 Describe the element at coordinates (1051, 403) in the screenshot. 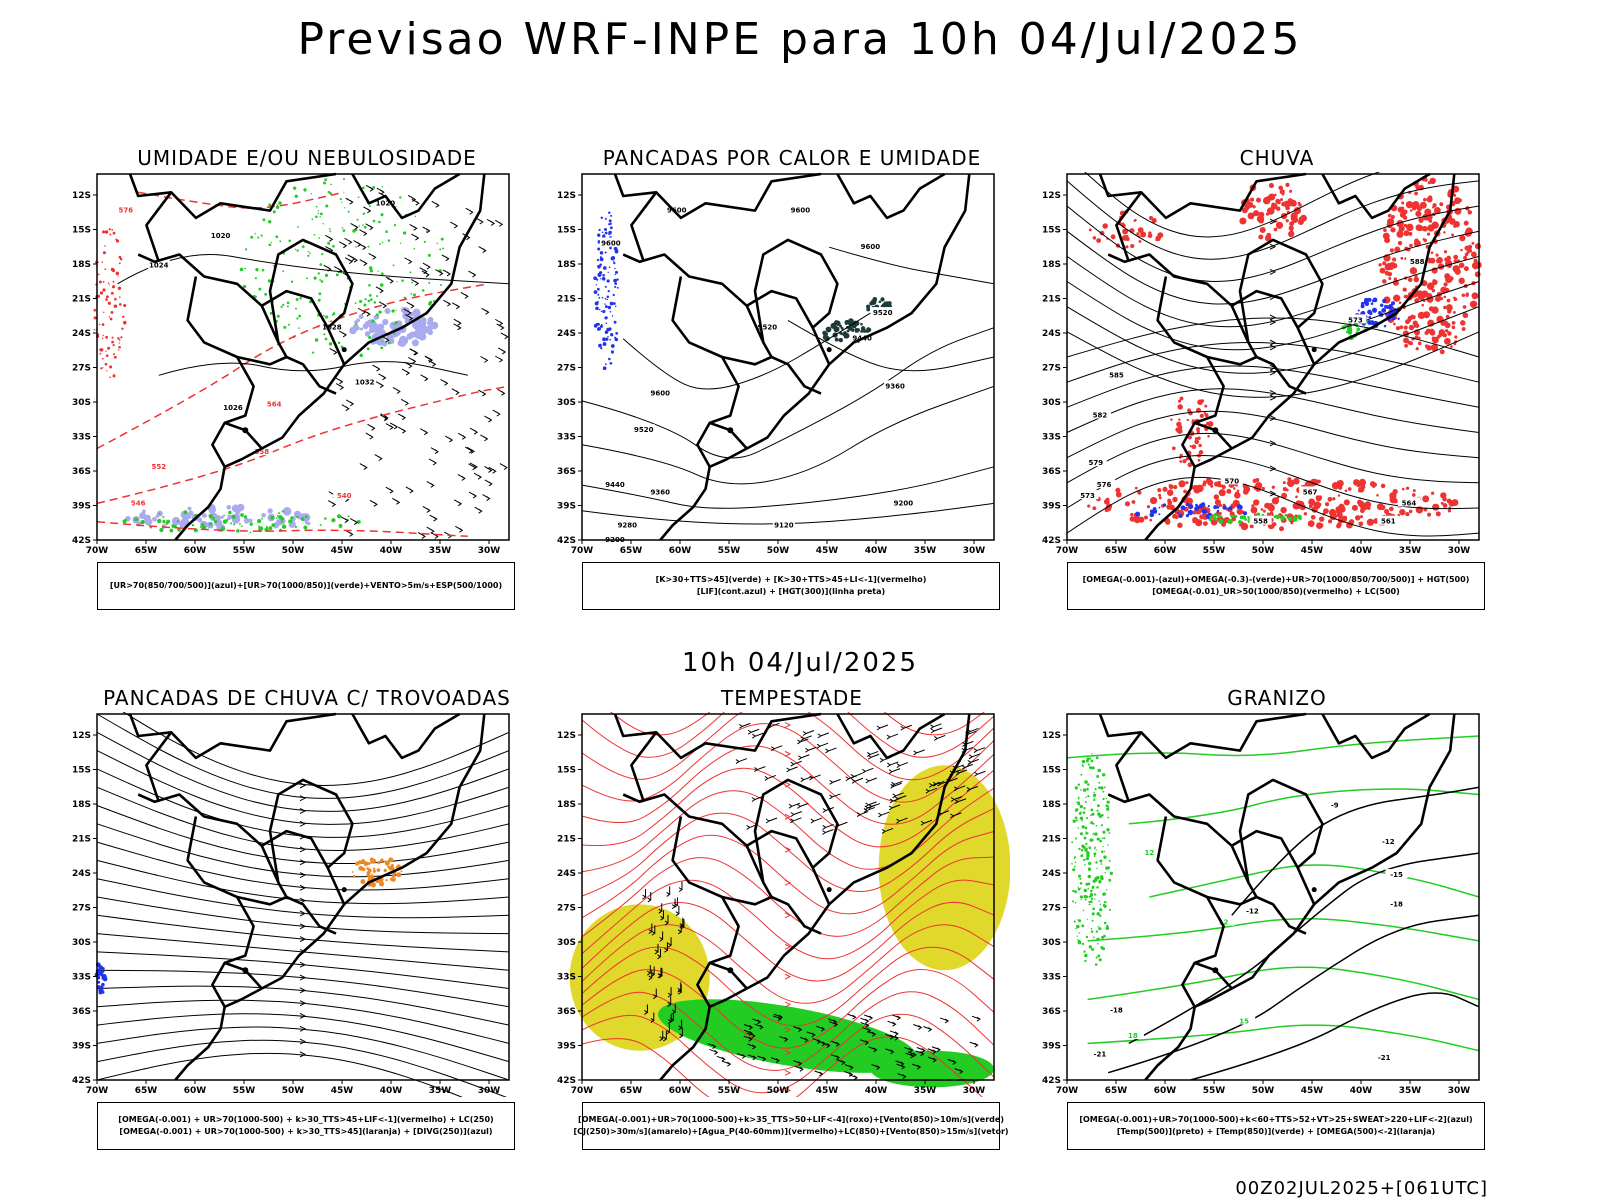

I see `lat-tick-label: 30S` at that location.